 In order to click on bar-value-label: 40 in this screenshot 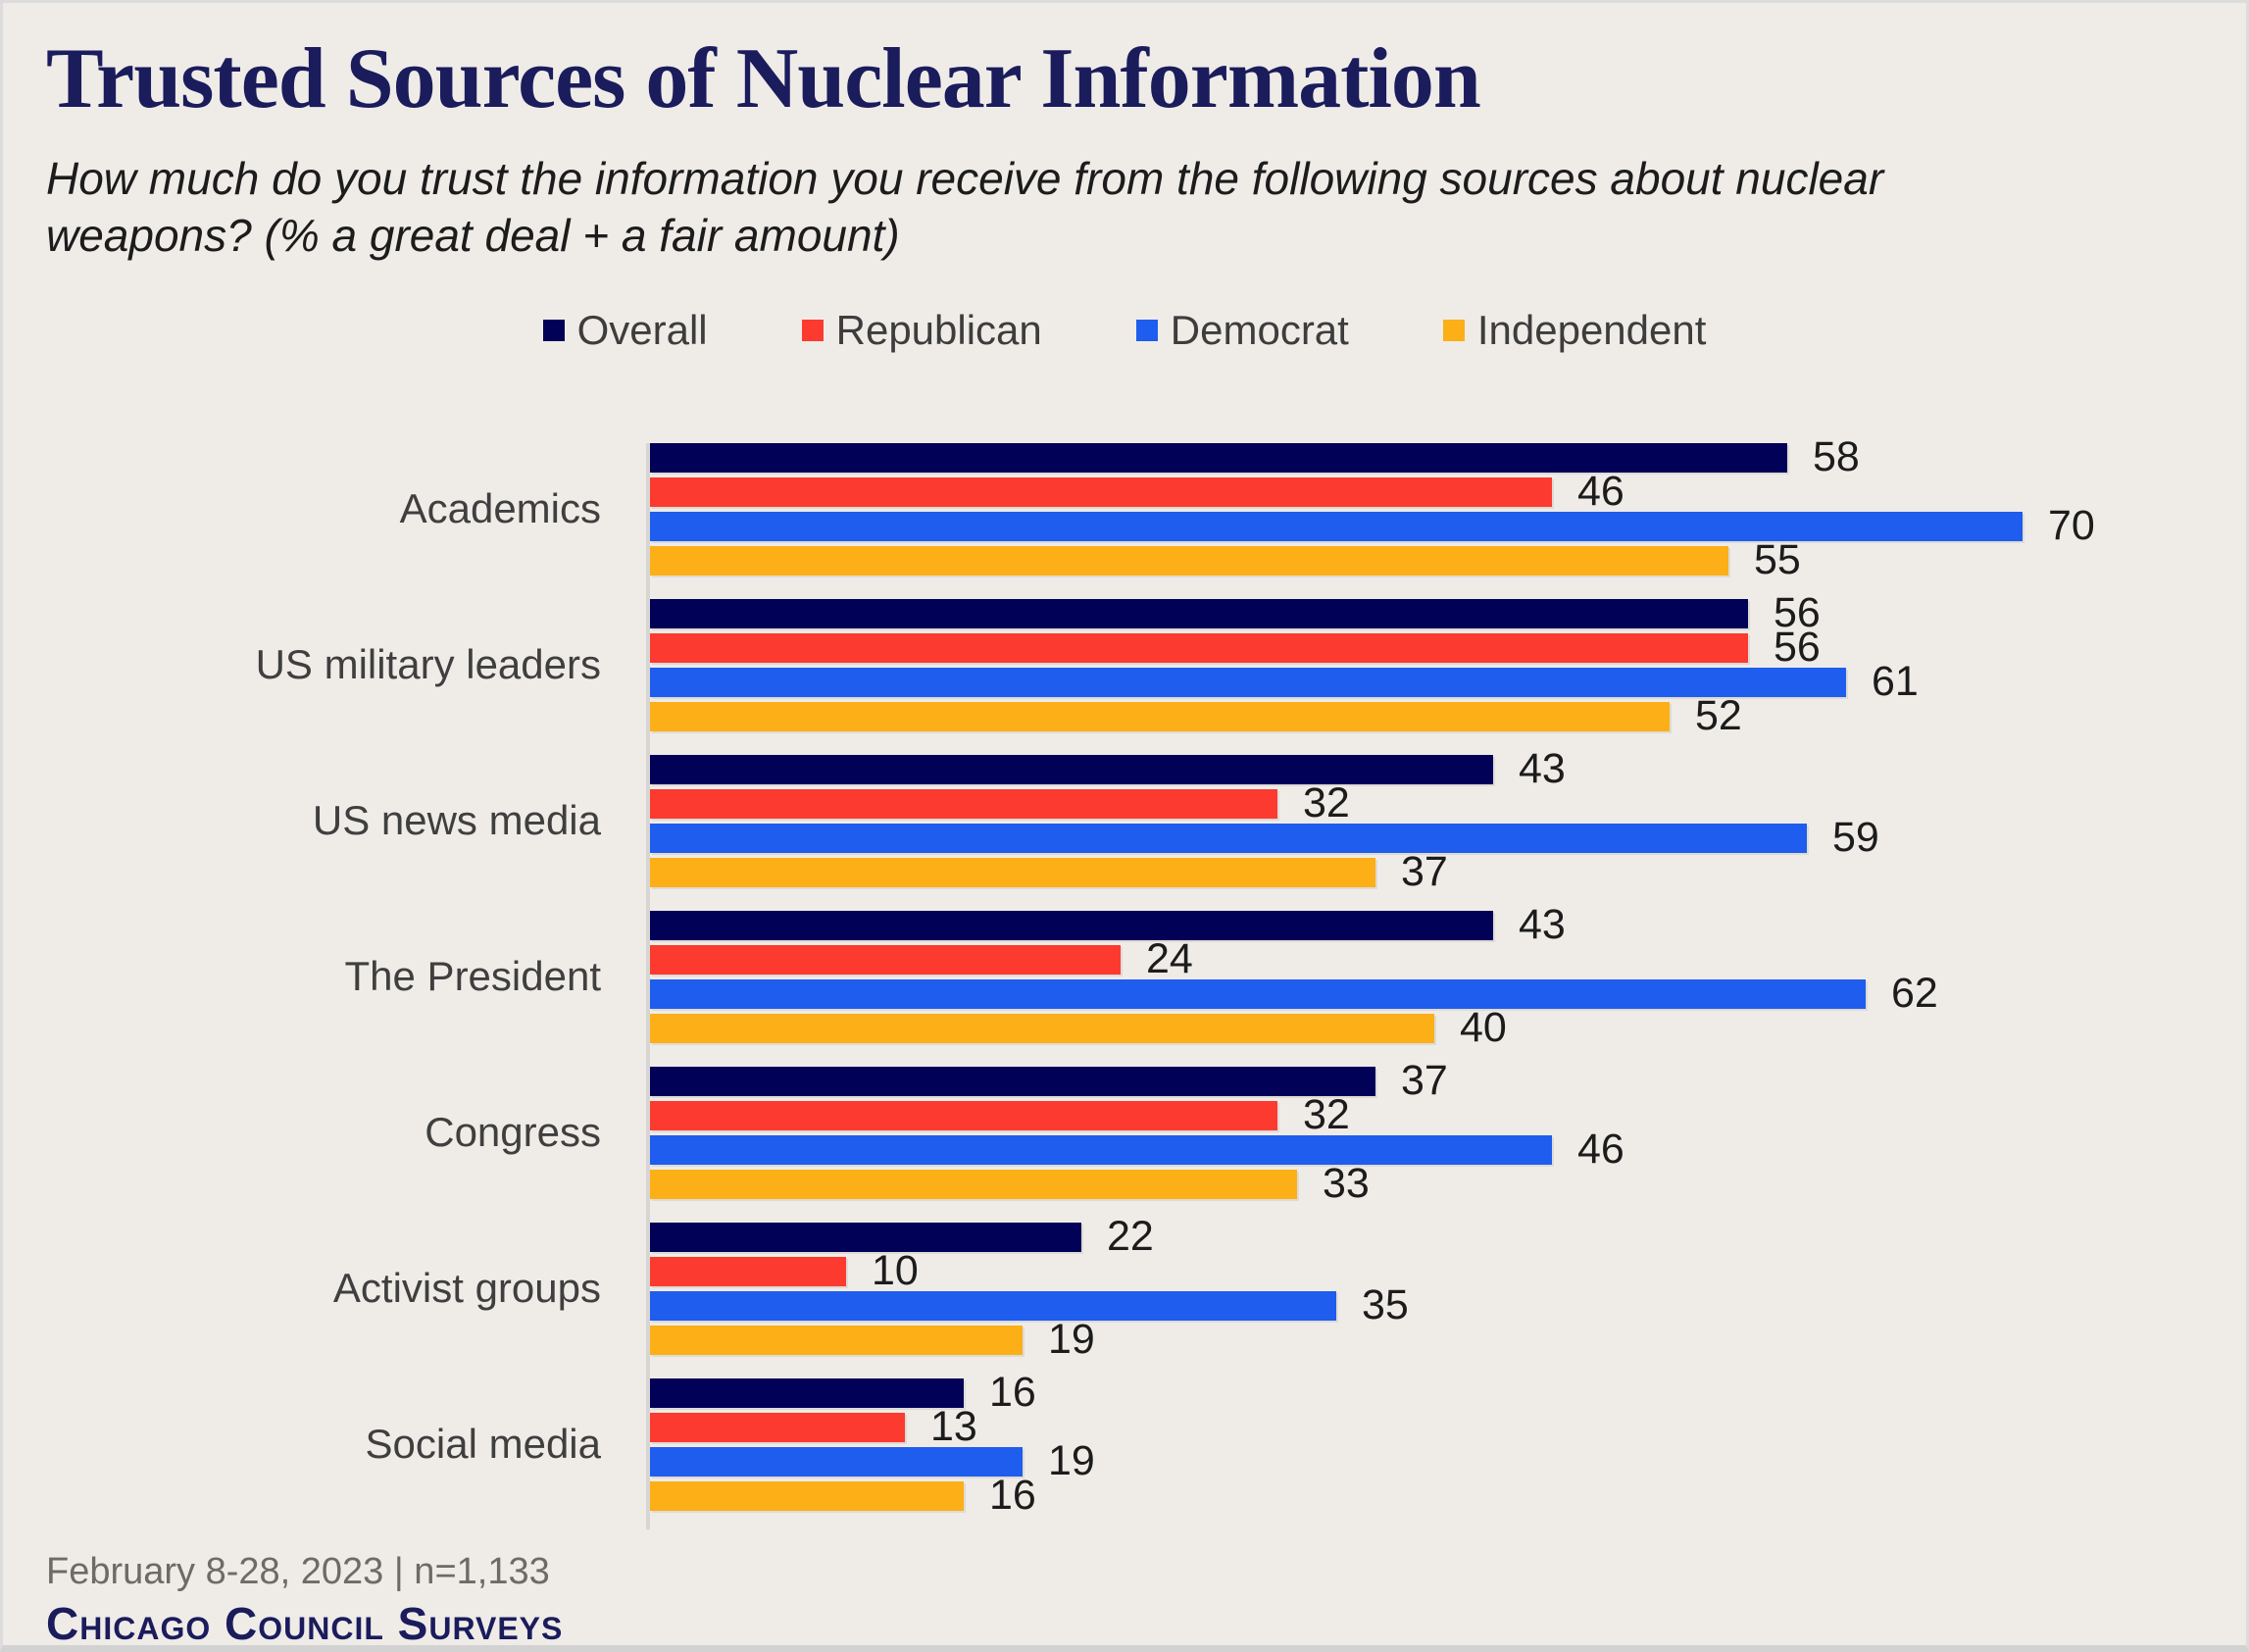, I will do `click(1483, 1028)`.